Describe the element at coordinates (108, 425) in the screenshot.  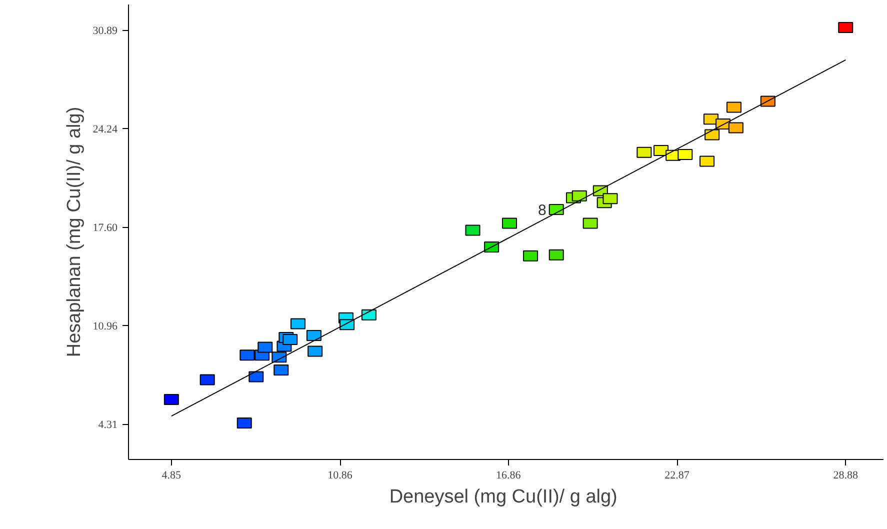
I see `y-tick-label: 4.31` at that location.